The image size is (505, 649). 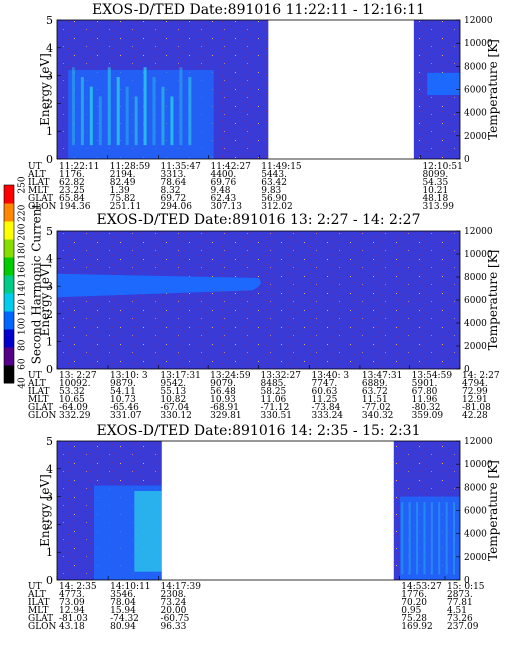 What do you see at coordinates (23, 307) in the screenshot?
I see `colorbar-tick-label: 120` at bounding box center [23, 307].